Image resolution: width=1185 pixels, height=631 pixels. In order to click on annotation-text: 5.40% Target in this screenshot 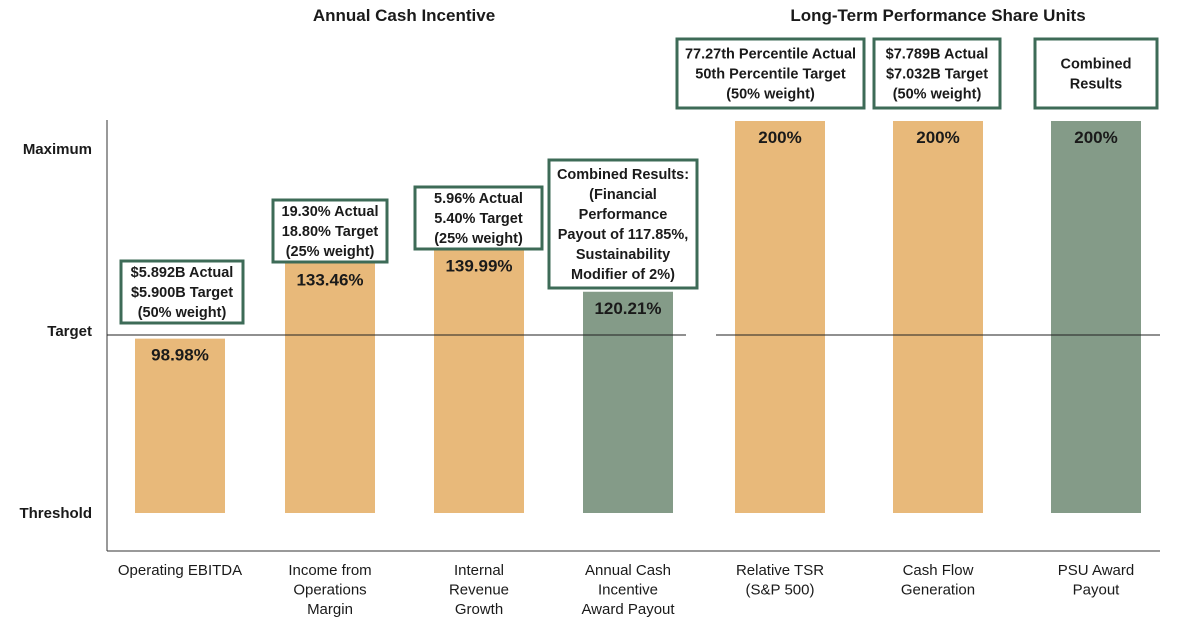, I will do `click(478, 219)`.